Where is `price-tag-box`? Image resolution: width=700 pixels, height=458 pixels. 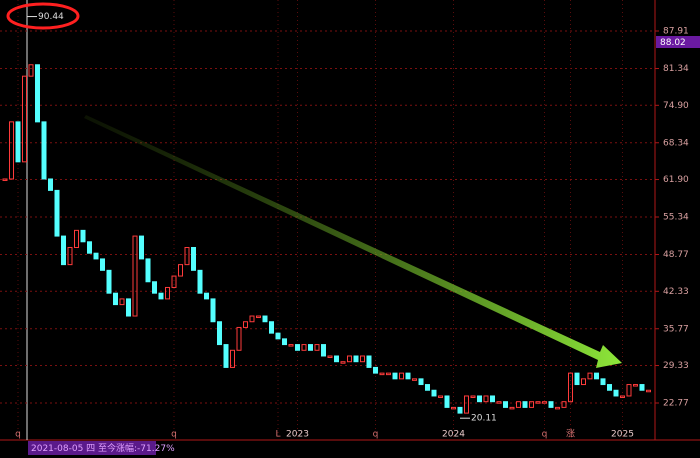
price-tag-box is located at coordinates (678, 42).